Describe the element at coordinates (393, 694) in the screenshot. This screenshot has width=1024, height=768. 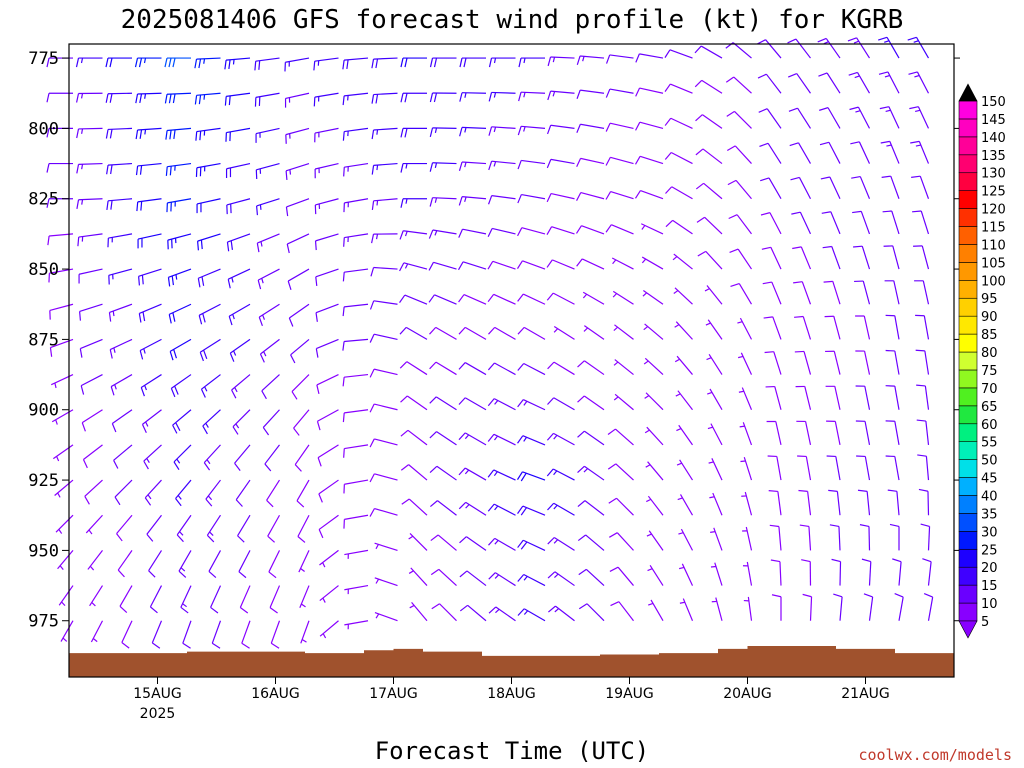
I see `x-tick-label: 17AUG` at that location.